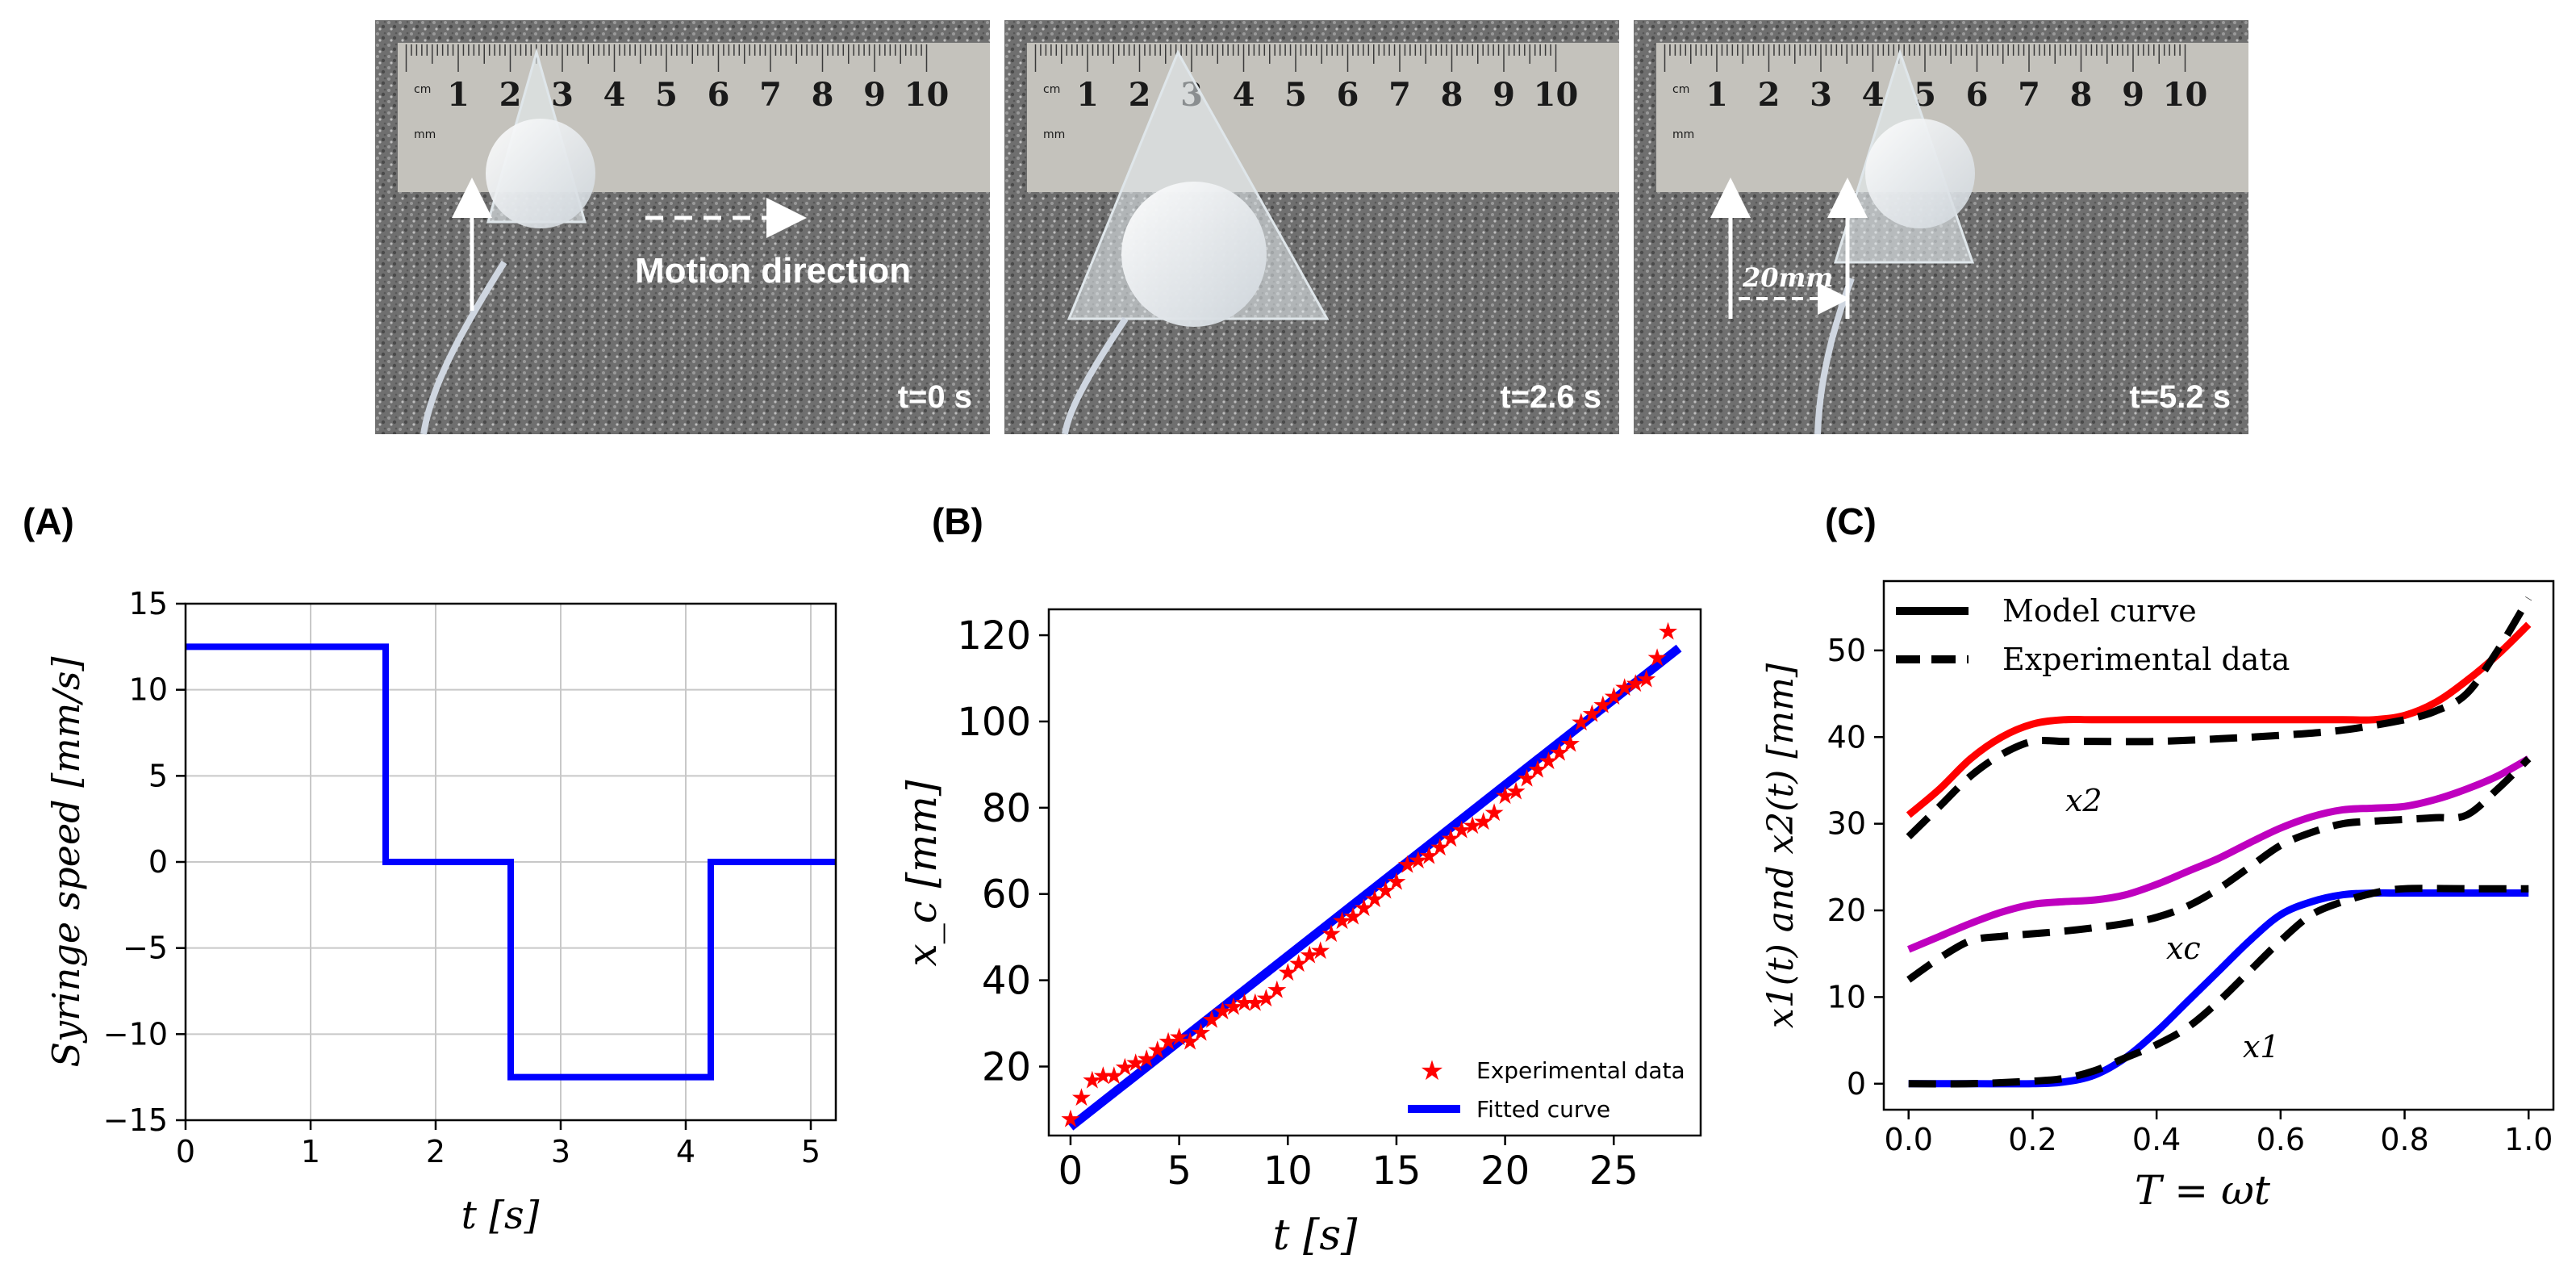  Describe the element at coordinates (994, 636) in the screenshot. I see `y-tick-label: 120` at that location.